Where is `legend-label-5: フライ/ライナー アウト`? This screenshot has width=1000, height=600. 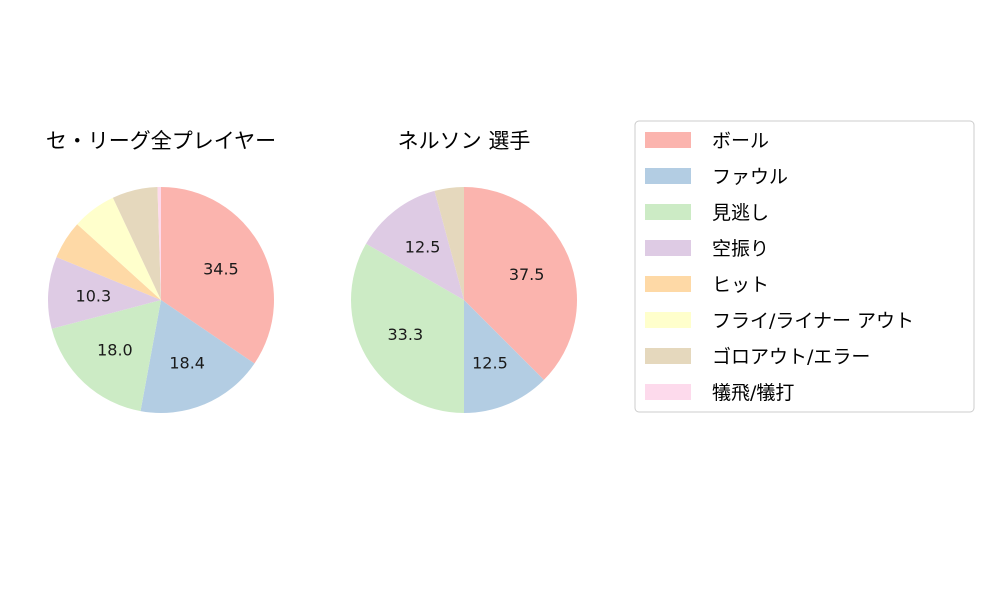
legend-label-5: フライ/ライナー アウト is located at coordinates (813, 321).